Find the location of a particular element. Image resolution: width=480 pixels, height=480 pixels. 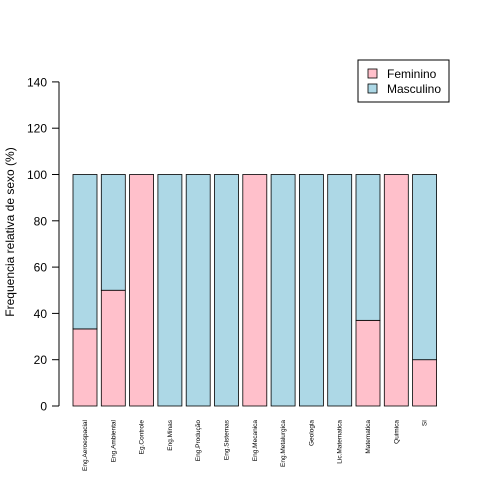

y-tick-label-40: 40 is located at coordinates (41, 314).